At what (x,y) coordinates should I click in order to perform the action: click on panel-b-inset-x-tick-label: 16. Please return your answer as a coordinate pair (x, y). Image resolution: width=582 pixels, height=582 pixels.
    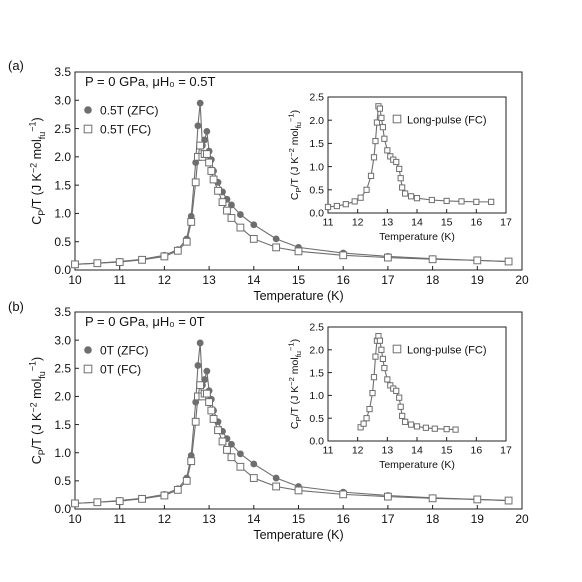
    Looking at the image, I should click on (476, 451).